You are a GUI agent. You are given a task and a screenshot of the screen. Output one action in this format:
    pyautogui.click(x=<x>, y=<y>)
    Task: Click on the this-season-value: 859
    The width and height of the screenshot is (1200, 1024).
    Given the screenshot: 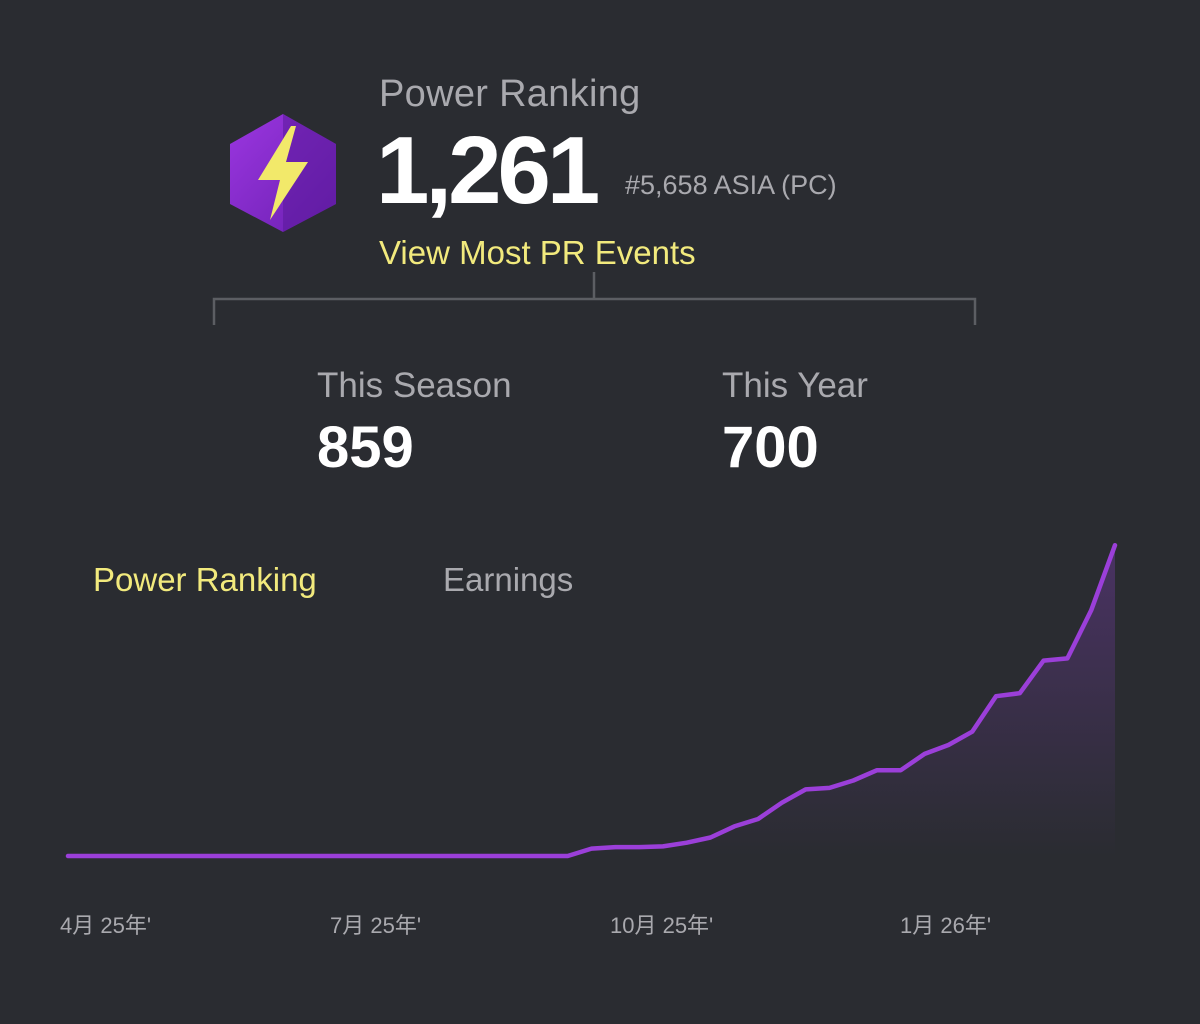 What is the action you would take?
    pyautogui.click(x=365, y=447)
    